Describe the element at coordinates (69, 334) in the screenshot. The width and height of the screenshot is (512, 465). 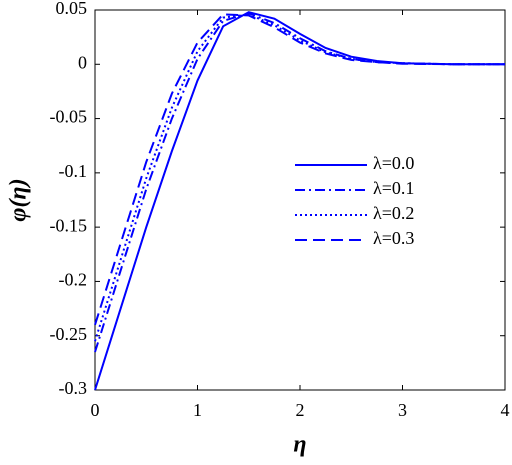
I see `y-tick-label: -0.25` at that location.